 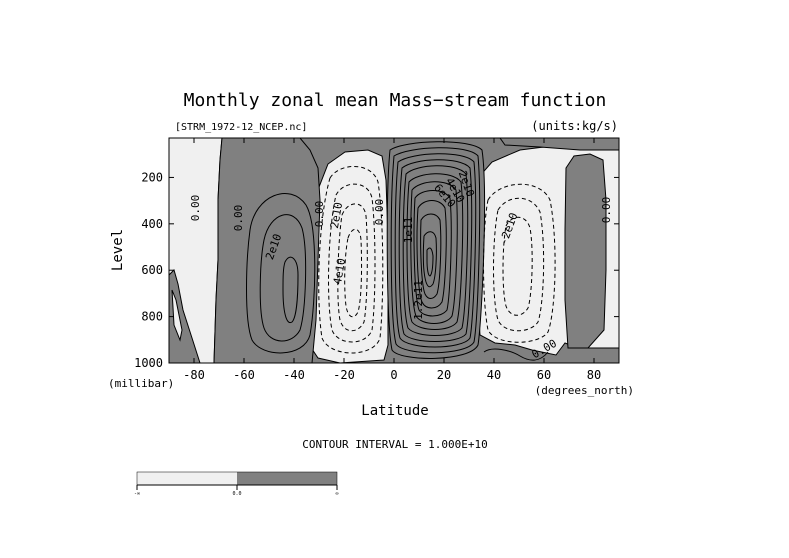 What do you see at coordinates (408, 230) in the screenshot?
I see `contour-label: 1e11` at bounding box center [408, 230].